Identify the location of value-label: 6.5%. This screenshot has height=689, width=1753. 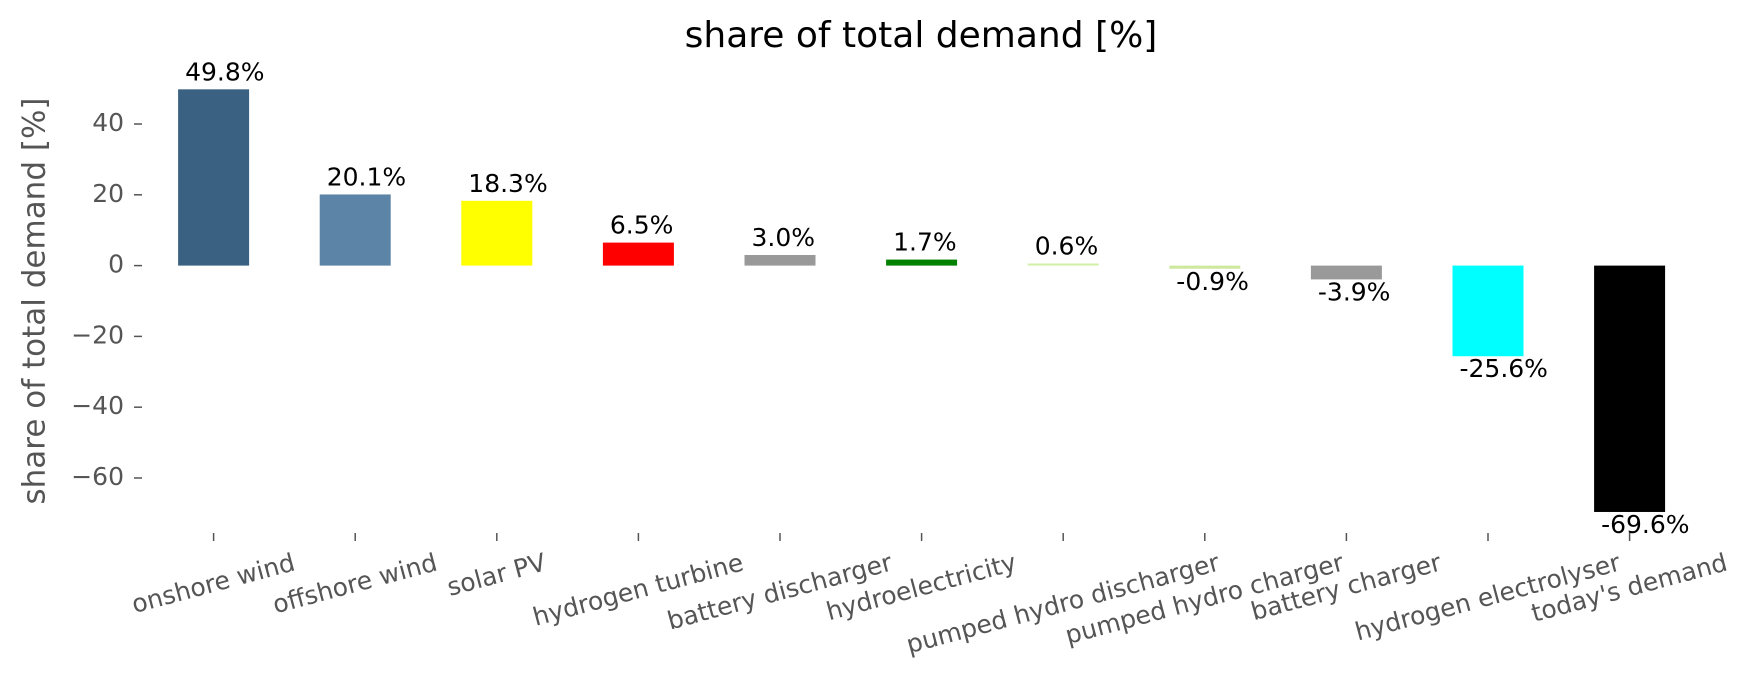
(642, 225).